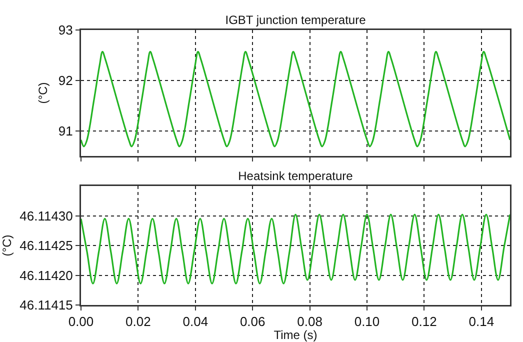 The height and width of the screenshot is (342, 523). Describe the element at coordinates (65, 30) in the screenshot. I see `y-tick-label: 93` at that location.